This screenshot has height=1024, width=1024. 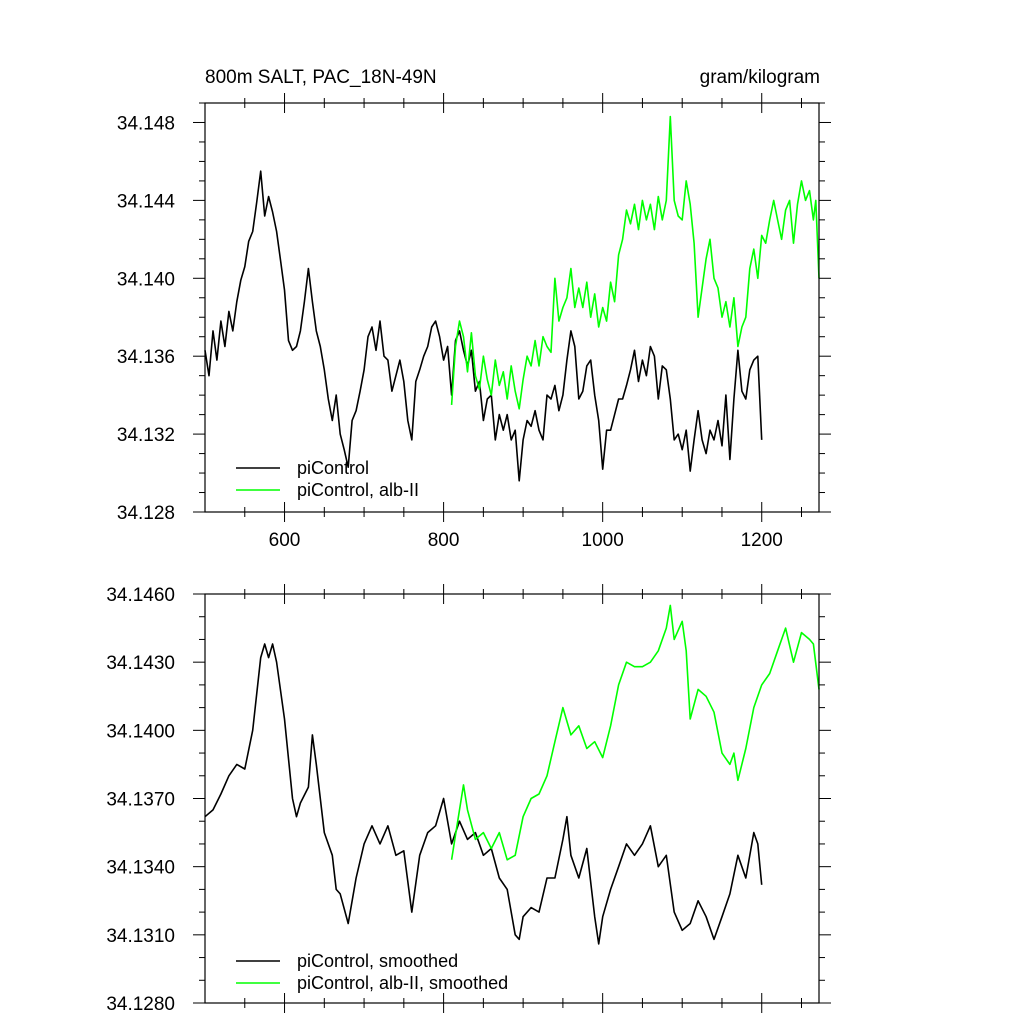 What do you see at coordinates (146, 279) in the screenshot?
I see `y-tick-label: 34.140` at bounding box center [146, 279].